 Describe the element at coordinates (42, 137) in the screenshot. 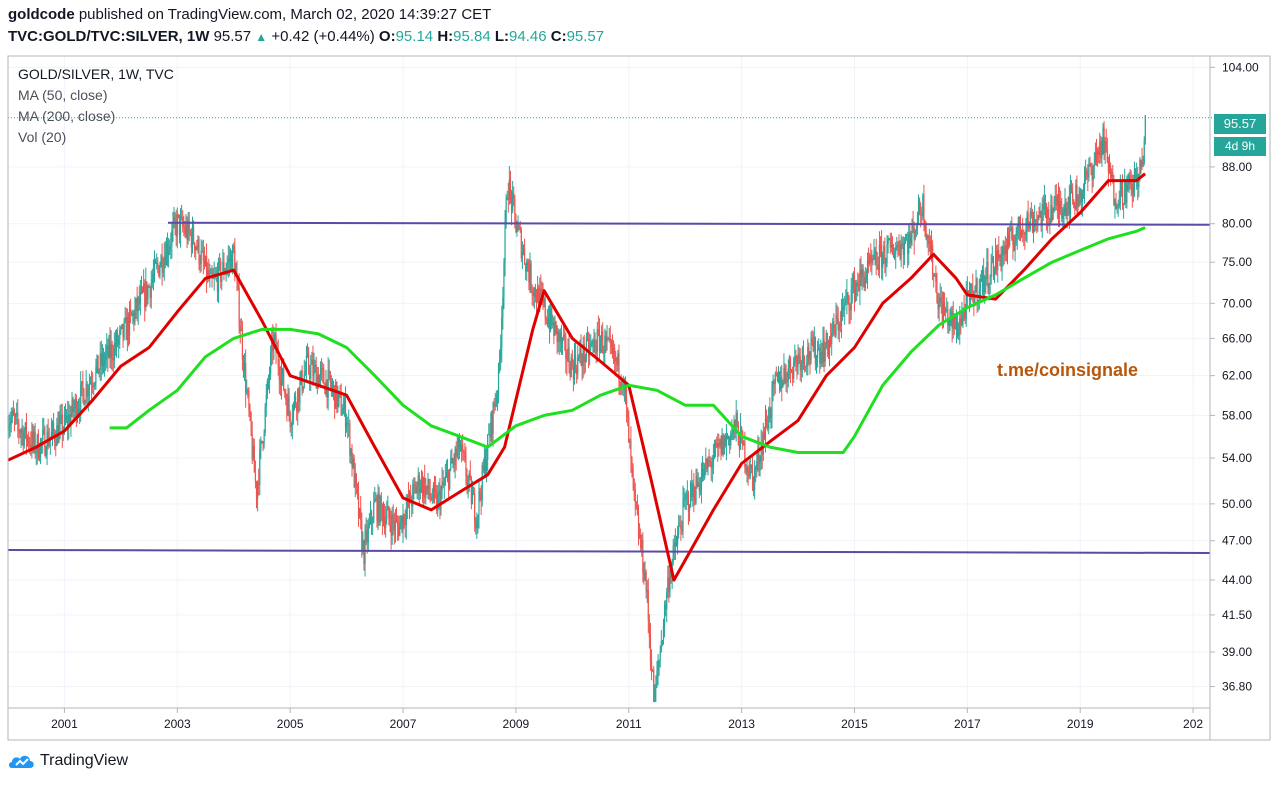

I see `legend-vol: Vol (20)` at that location.